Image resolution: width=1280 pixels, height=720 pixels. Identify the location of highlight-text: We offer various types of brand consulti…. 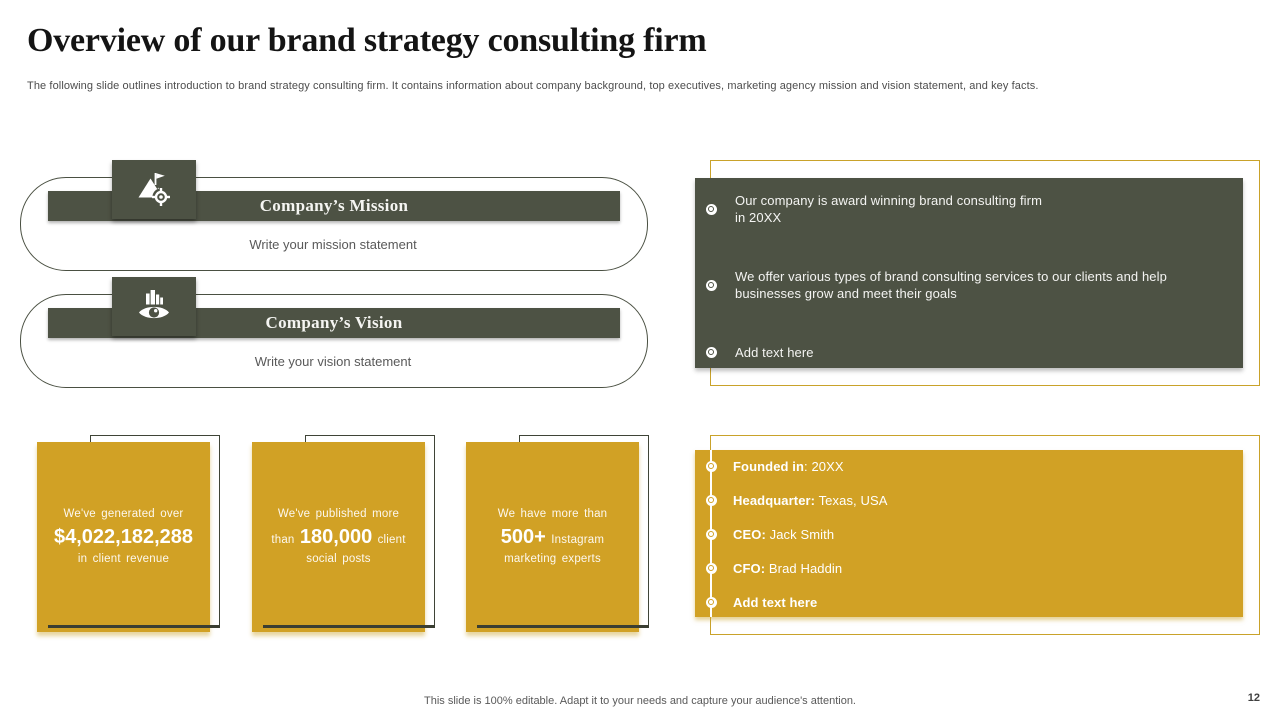
(951, 285).